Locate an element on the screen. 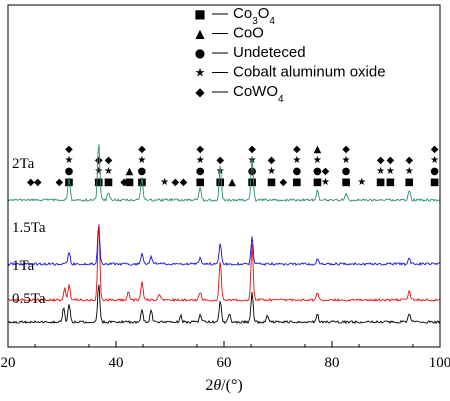  series-label: 2Ta is located at coordinates (23, 164).